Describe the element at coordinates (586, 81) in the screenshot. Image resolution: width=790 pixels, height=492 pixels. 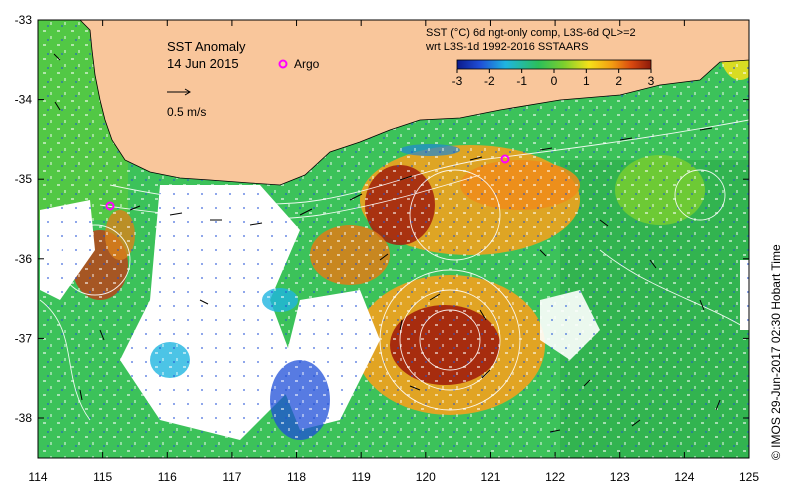
I see `colorbar-tick-label: 1` at that location.